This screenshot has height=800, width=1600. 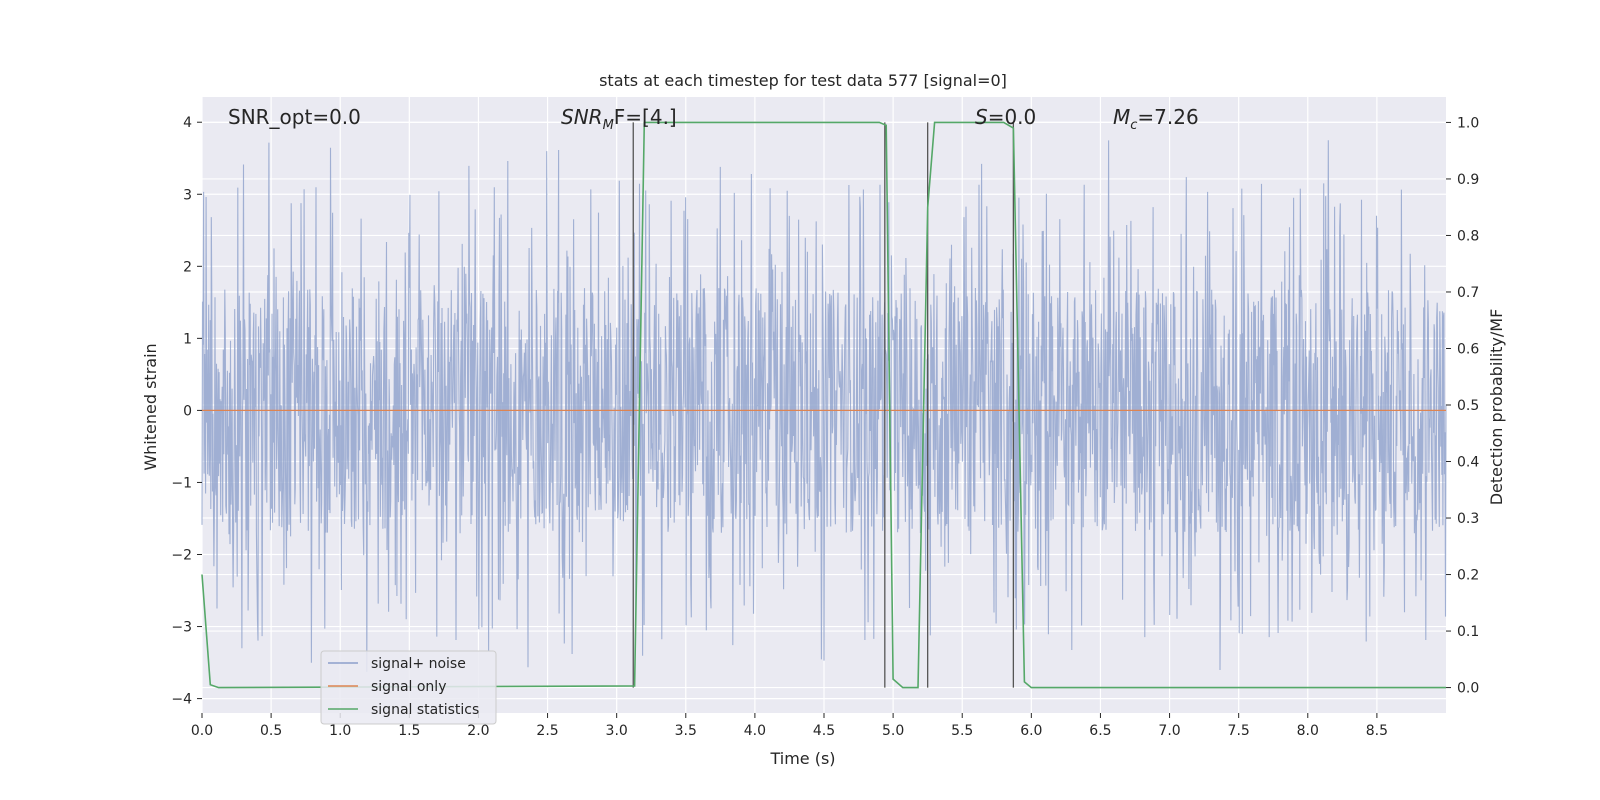 What do you see at coordinates (1468, 519) in the screenshot?
I see `y-tick-label-right-7: 0.3` at bounding box center [1468, 519].